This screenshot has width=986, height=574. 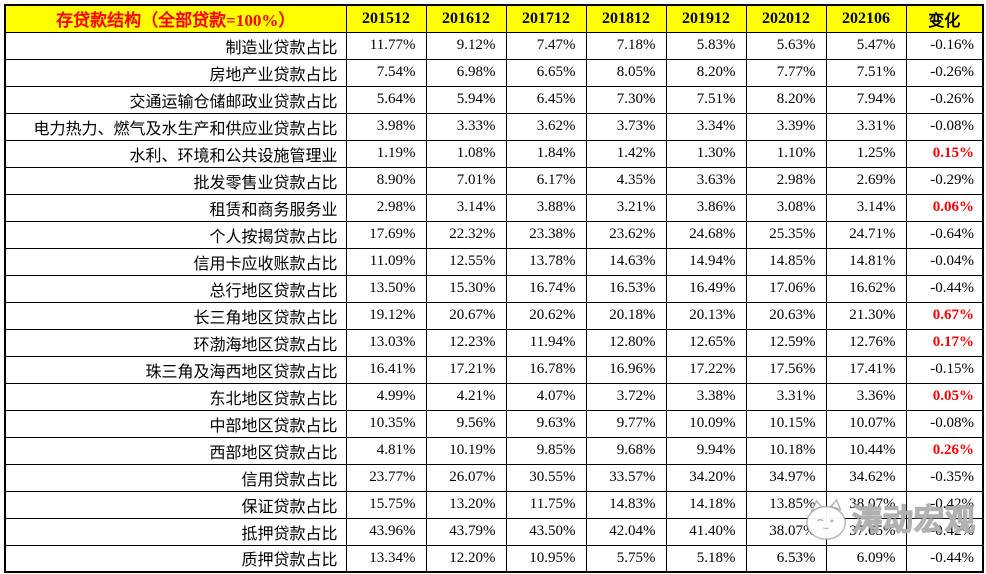 What do you see at coordinates (626, 504) in the screenshot?
I see `value-cell: 14.83%` at bounding box center [626, 504].